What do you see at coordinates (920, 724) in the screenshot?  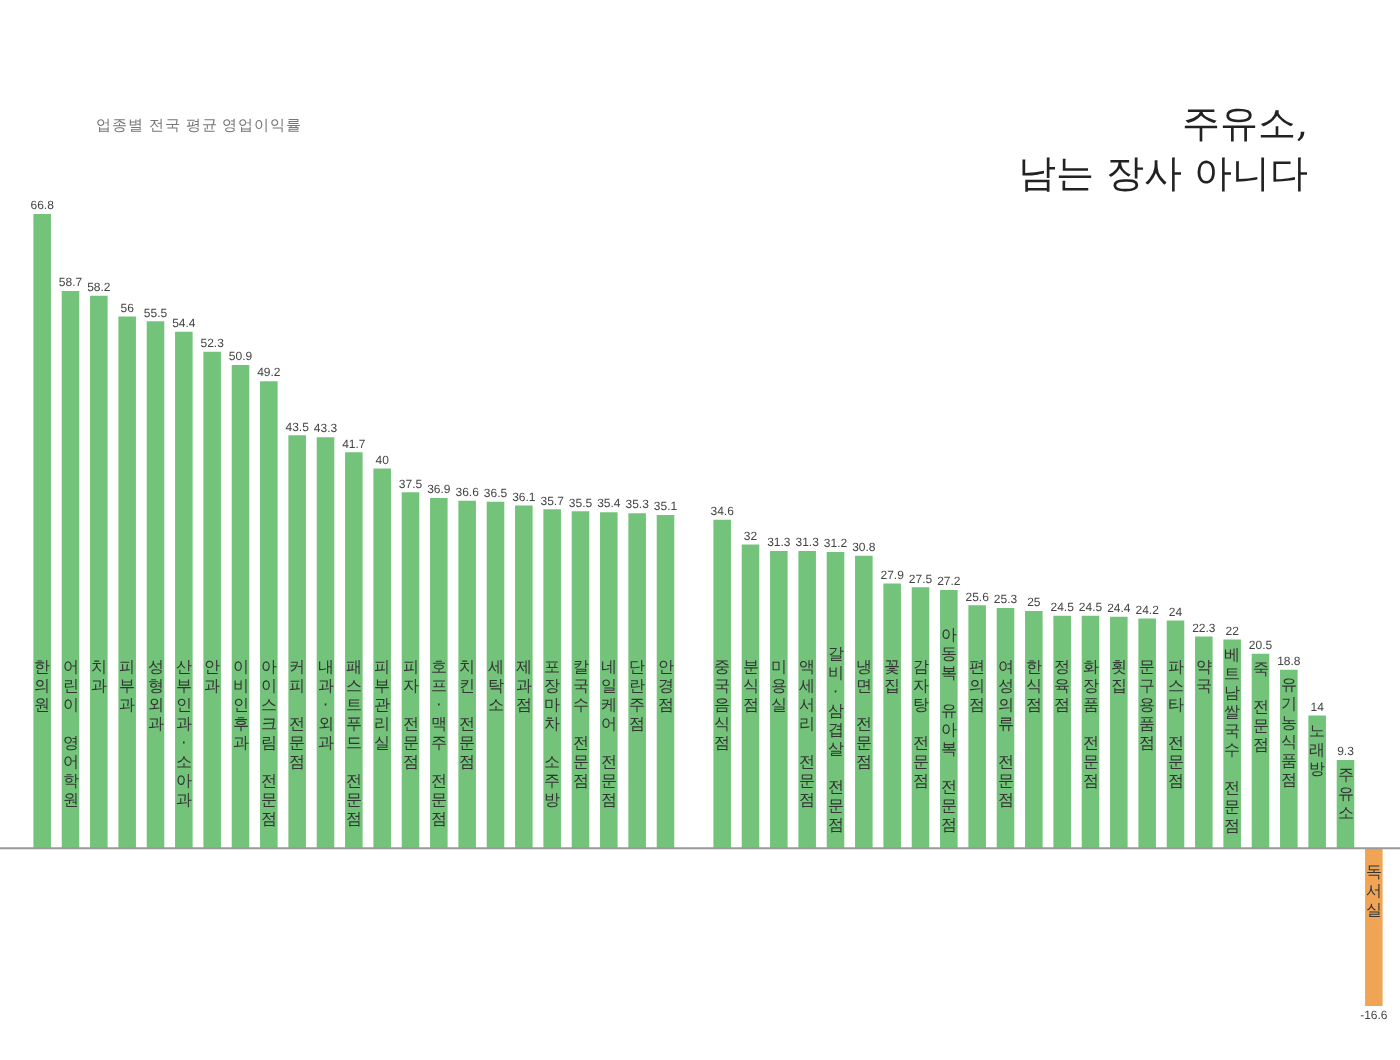 I see `category-label: 감자탕 전문점` at bounding box center [920, 724].